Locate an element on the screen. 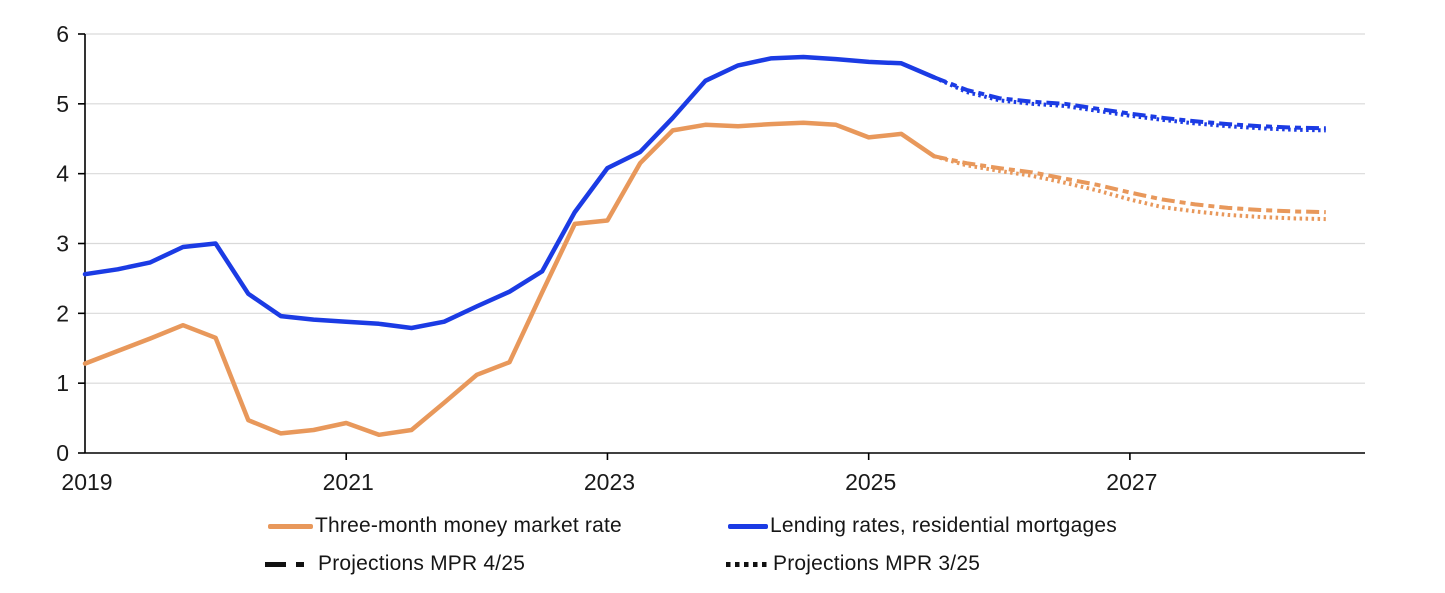 The height and width of the screenshot is (593, 1445). line-projections-mpr-3-25-three-month-money-market-rate is located at coordinates (1129, 188).